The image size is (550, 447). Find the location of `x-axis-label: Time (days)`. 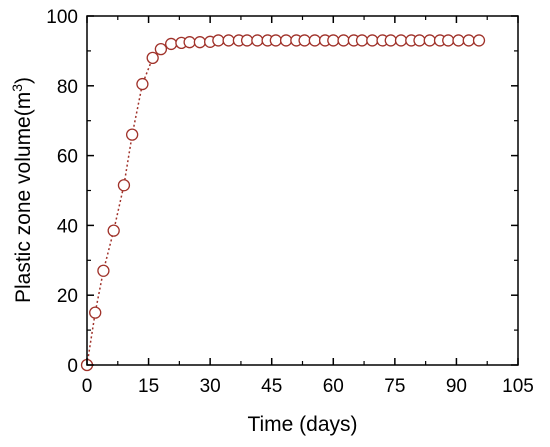

x-axis-label: Time (days) is located at coordinates (302, 424).